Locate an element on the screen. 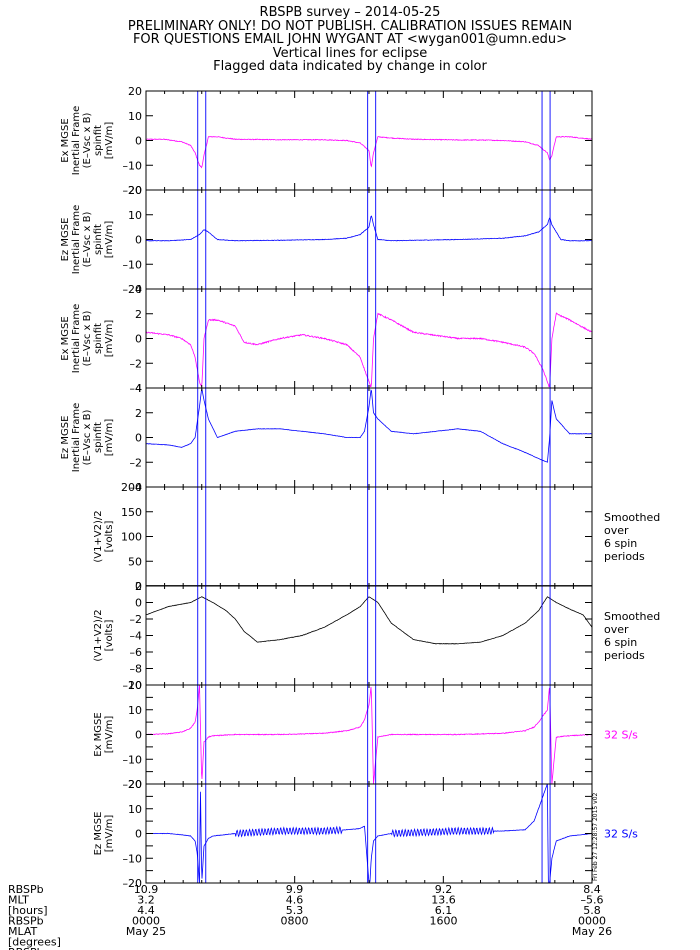  y-axis-label: (V1+V2)/2 is located at coordinates (98, 536).